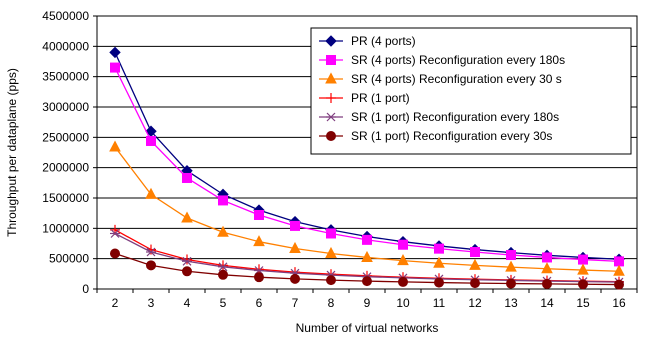  What do you see at coordinates (223, 303) in the screenshot?
I see `x-tick-label: 5` at bounding box center [223, 303].